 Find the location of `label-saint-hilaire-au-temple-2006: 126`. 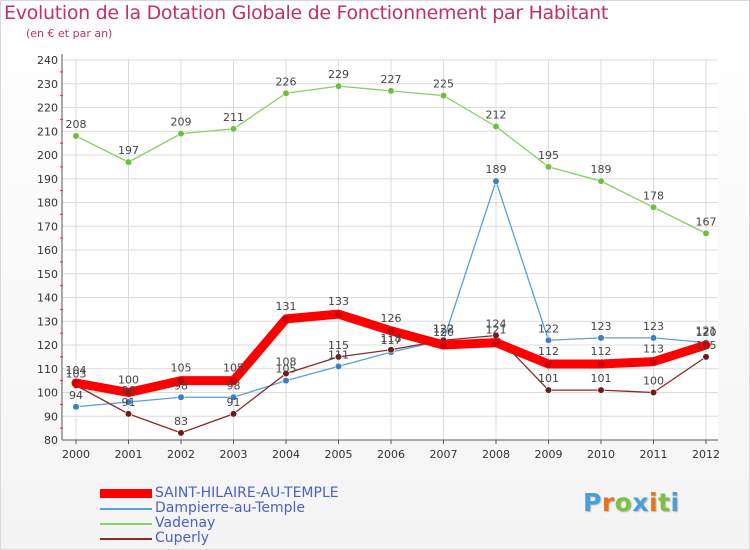

label-saint-hilaire-au-temple-2006: 126 is located at coordinates (391, 318).